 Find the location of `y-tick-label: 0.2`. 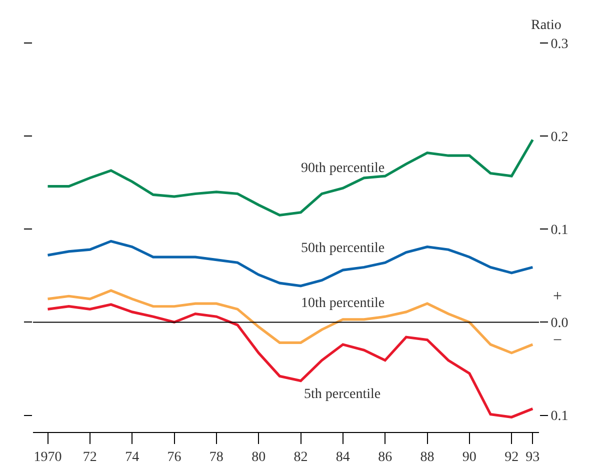

y-tick-label: 0.2 is located at coordinates (559, 137).